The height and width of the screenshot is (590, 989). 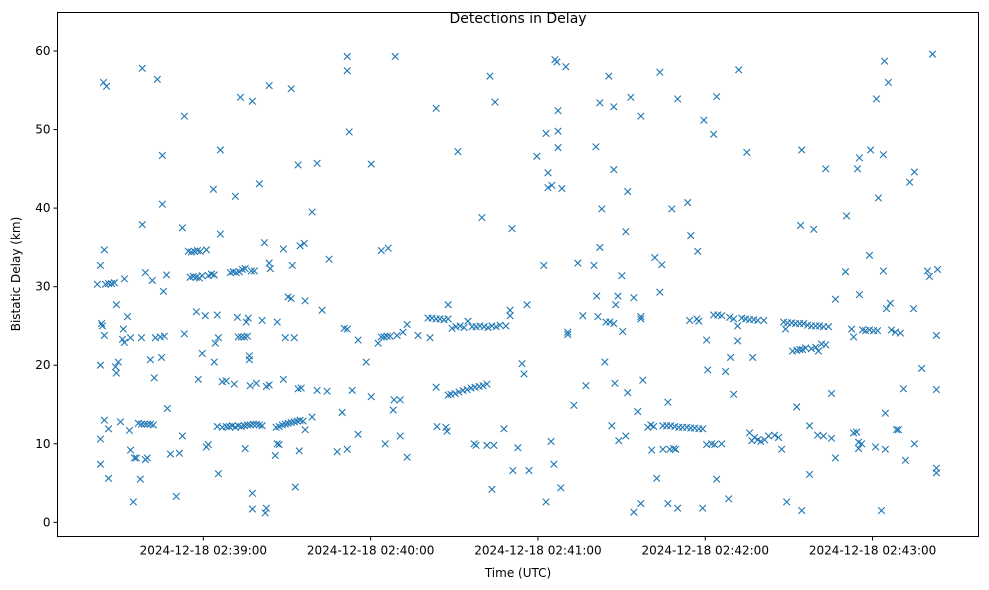 What do you see at coordinates (370, 551) in the screenshot?
I see `x-tick-label: 2024-12-18 02:40:00` at bounding box center [370, 551].